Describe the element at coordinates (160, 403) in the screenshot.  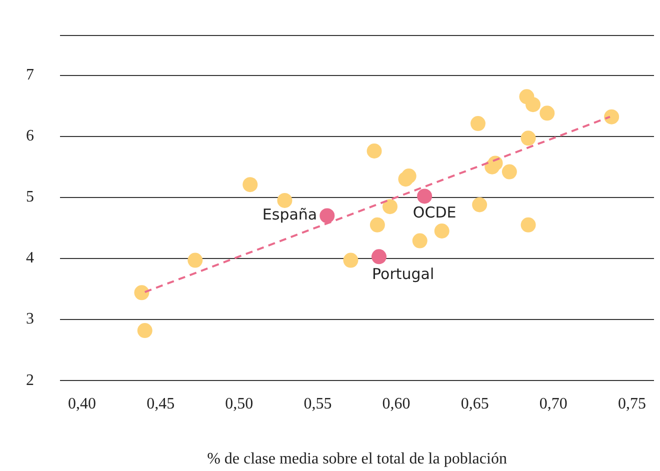
I see `x-tick-label: 0,45` at that location.